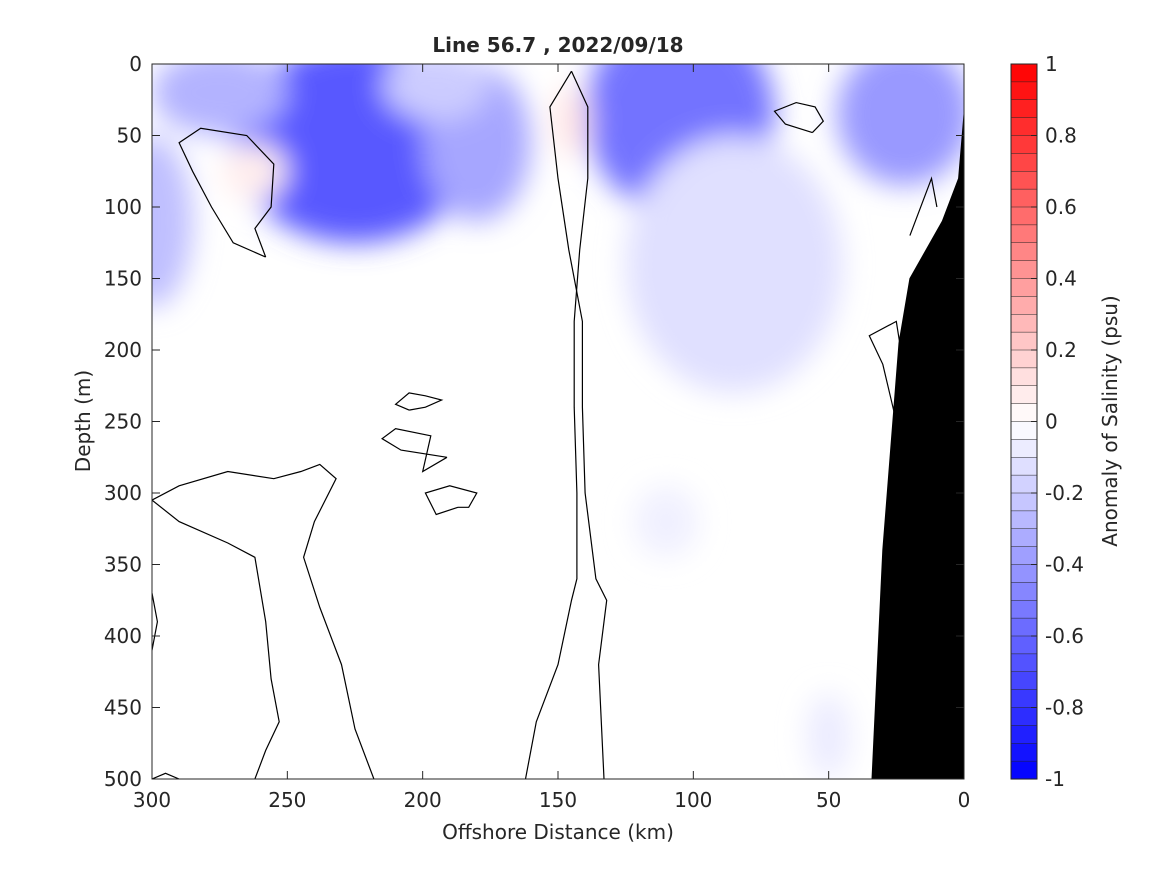  What do you see at coordinates (423, 800) in the screenshot?
I see `x-tick-label: 200` at bounding box center [423, 800].